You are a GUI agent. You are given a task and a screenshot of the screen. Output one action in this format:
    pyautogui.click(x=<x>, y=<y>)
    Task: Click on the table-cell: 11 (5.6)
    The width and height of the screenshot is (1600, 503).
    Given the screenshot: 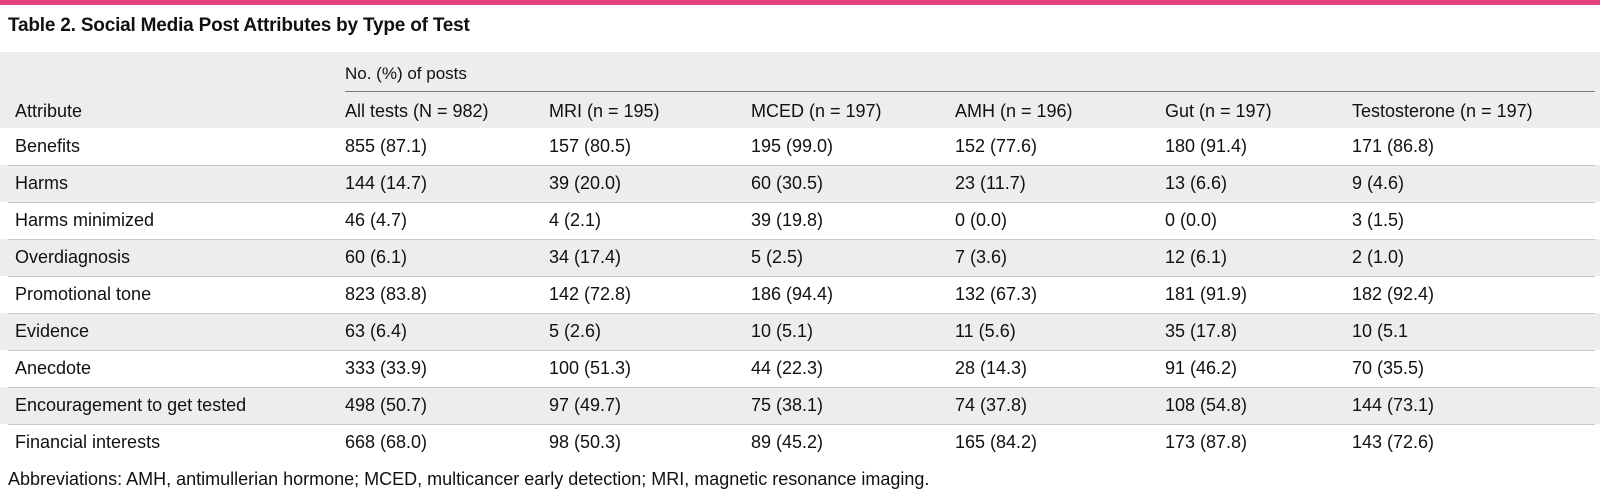 What is the action you would take?
    pyautogui.click(x=985, y=331)
    